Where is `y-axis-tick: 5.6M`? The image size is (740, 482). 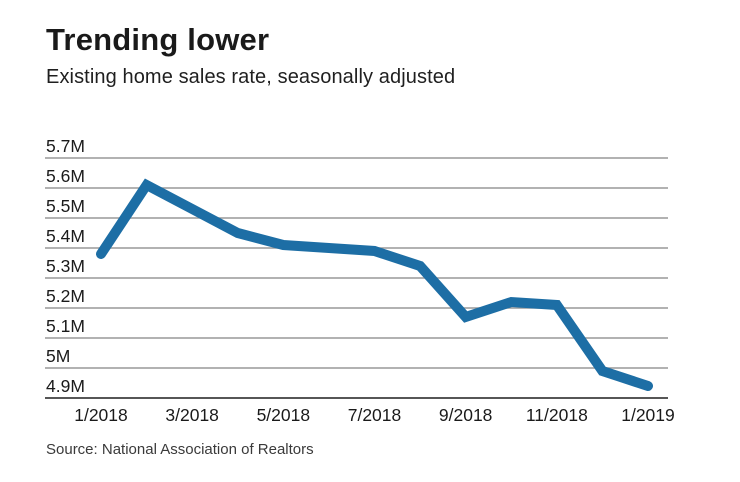 y-axis-tick: 5.6M is located at coordinates (65, 176).